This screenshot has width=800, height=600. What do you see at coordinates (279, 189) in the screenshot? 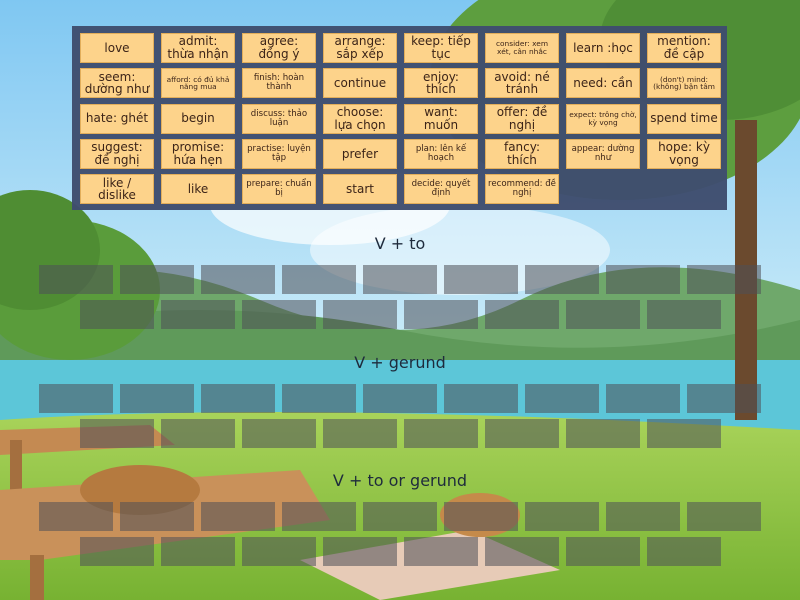
I see `word-tile: prepare: chuẩn bị` at bounding box center [279, 189].